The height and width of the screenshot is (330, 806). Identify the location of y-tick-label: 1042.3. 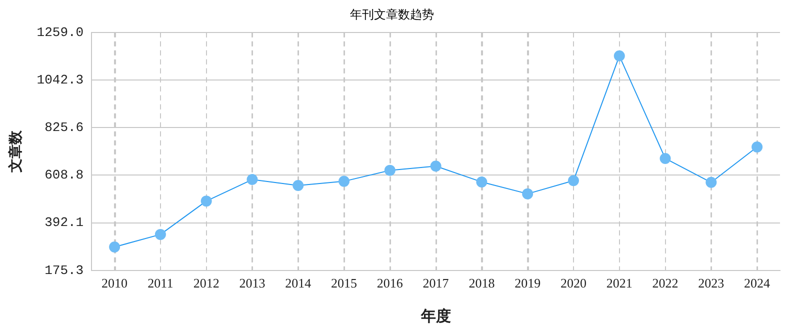
(60, 80).